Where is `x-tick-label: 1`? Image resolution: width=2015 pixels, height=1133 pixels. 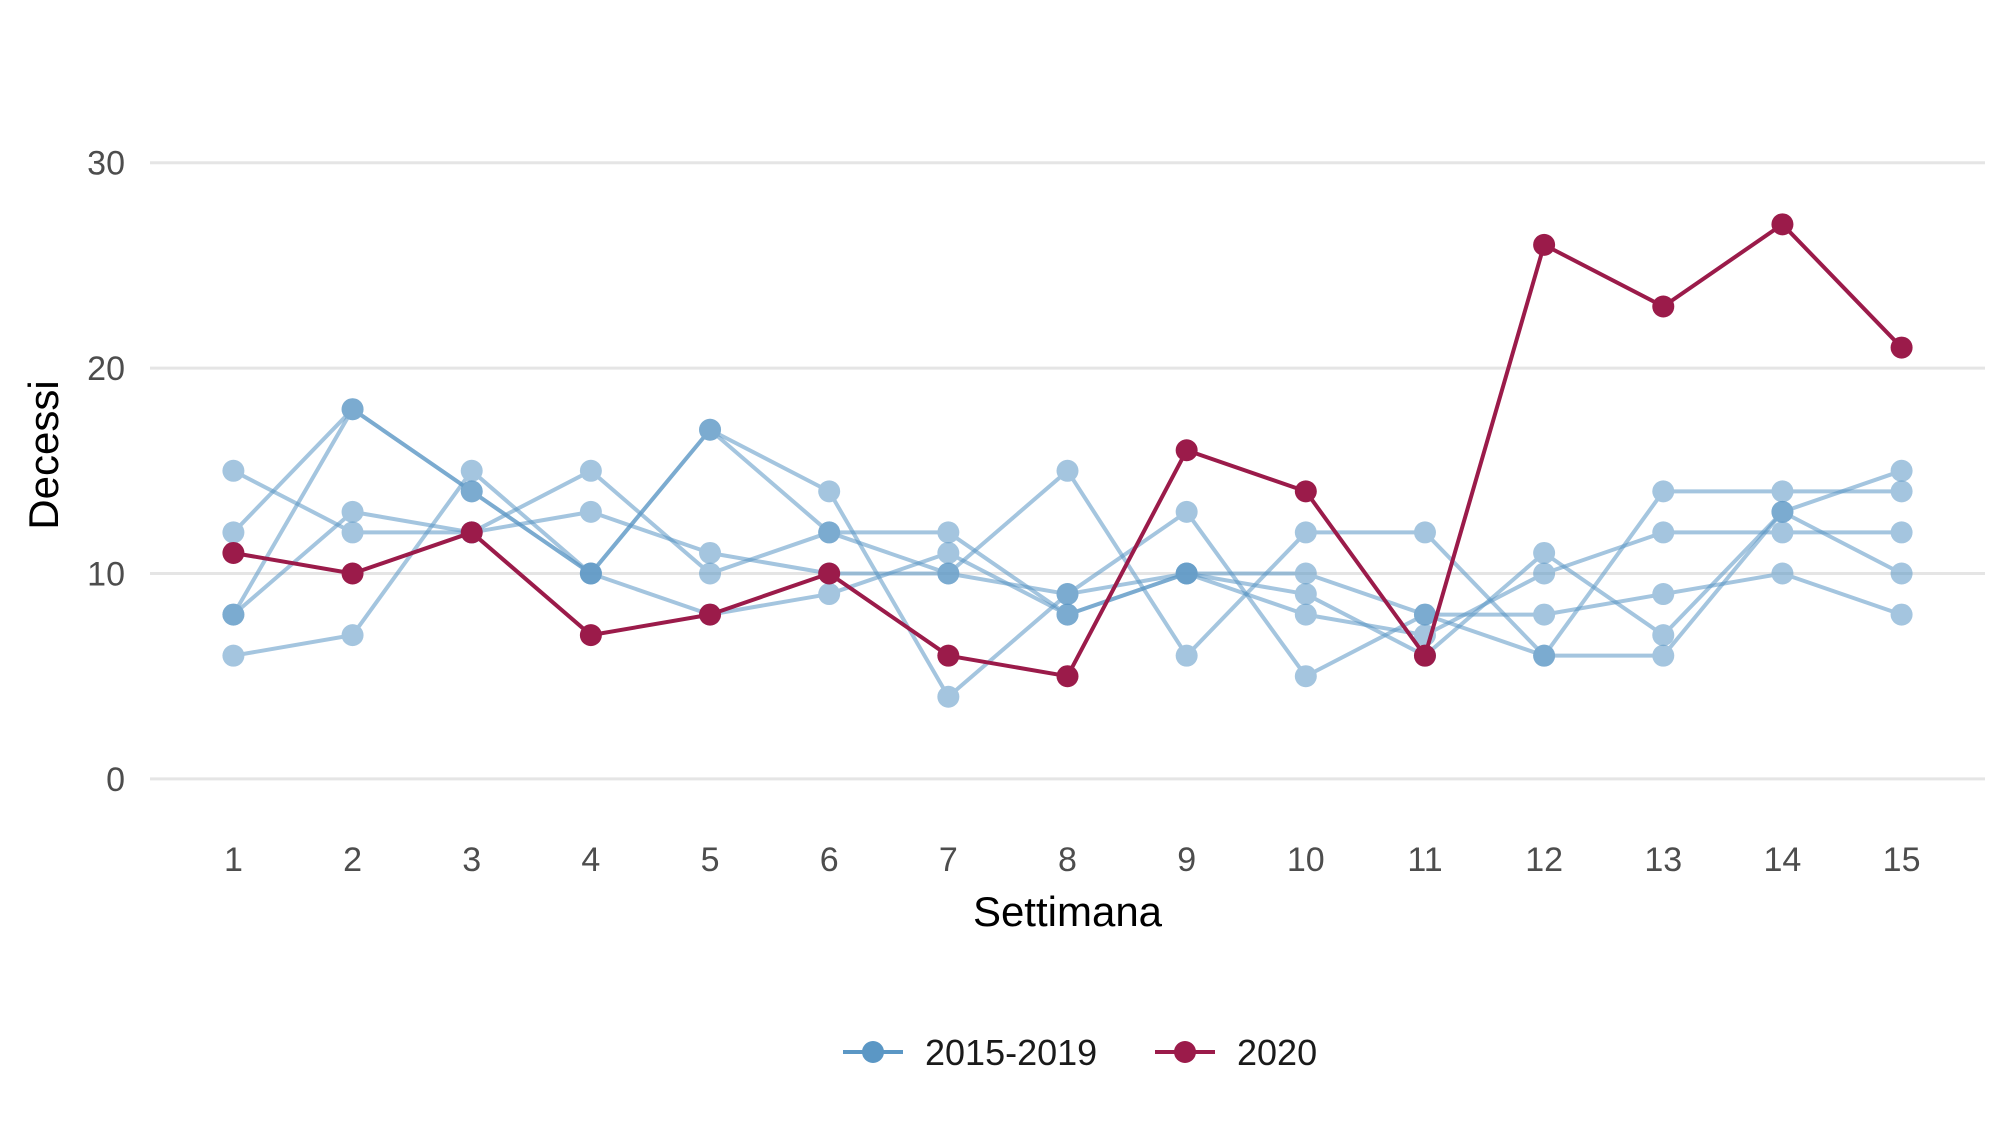
x-tick-label: 1 is located at coordinates (233, 860).